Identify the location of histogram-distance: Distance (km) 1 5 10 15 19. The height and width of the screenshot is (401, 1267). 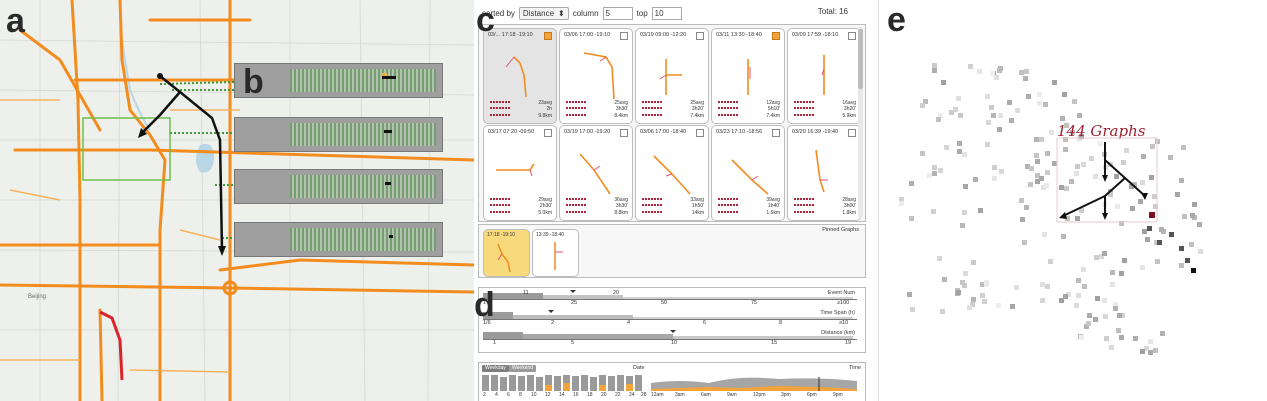
(670, 339).